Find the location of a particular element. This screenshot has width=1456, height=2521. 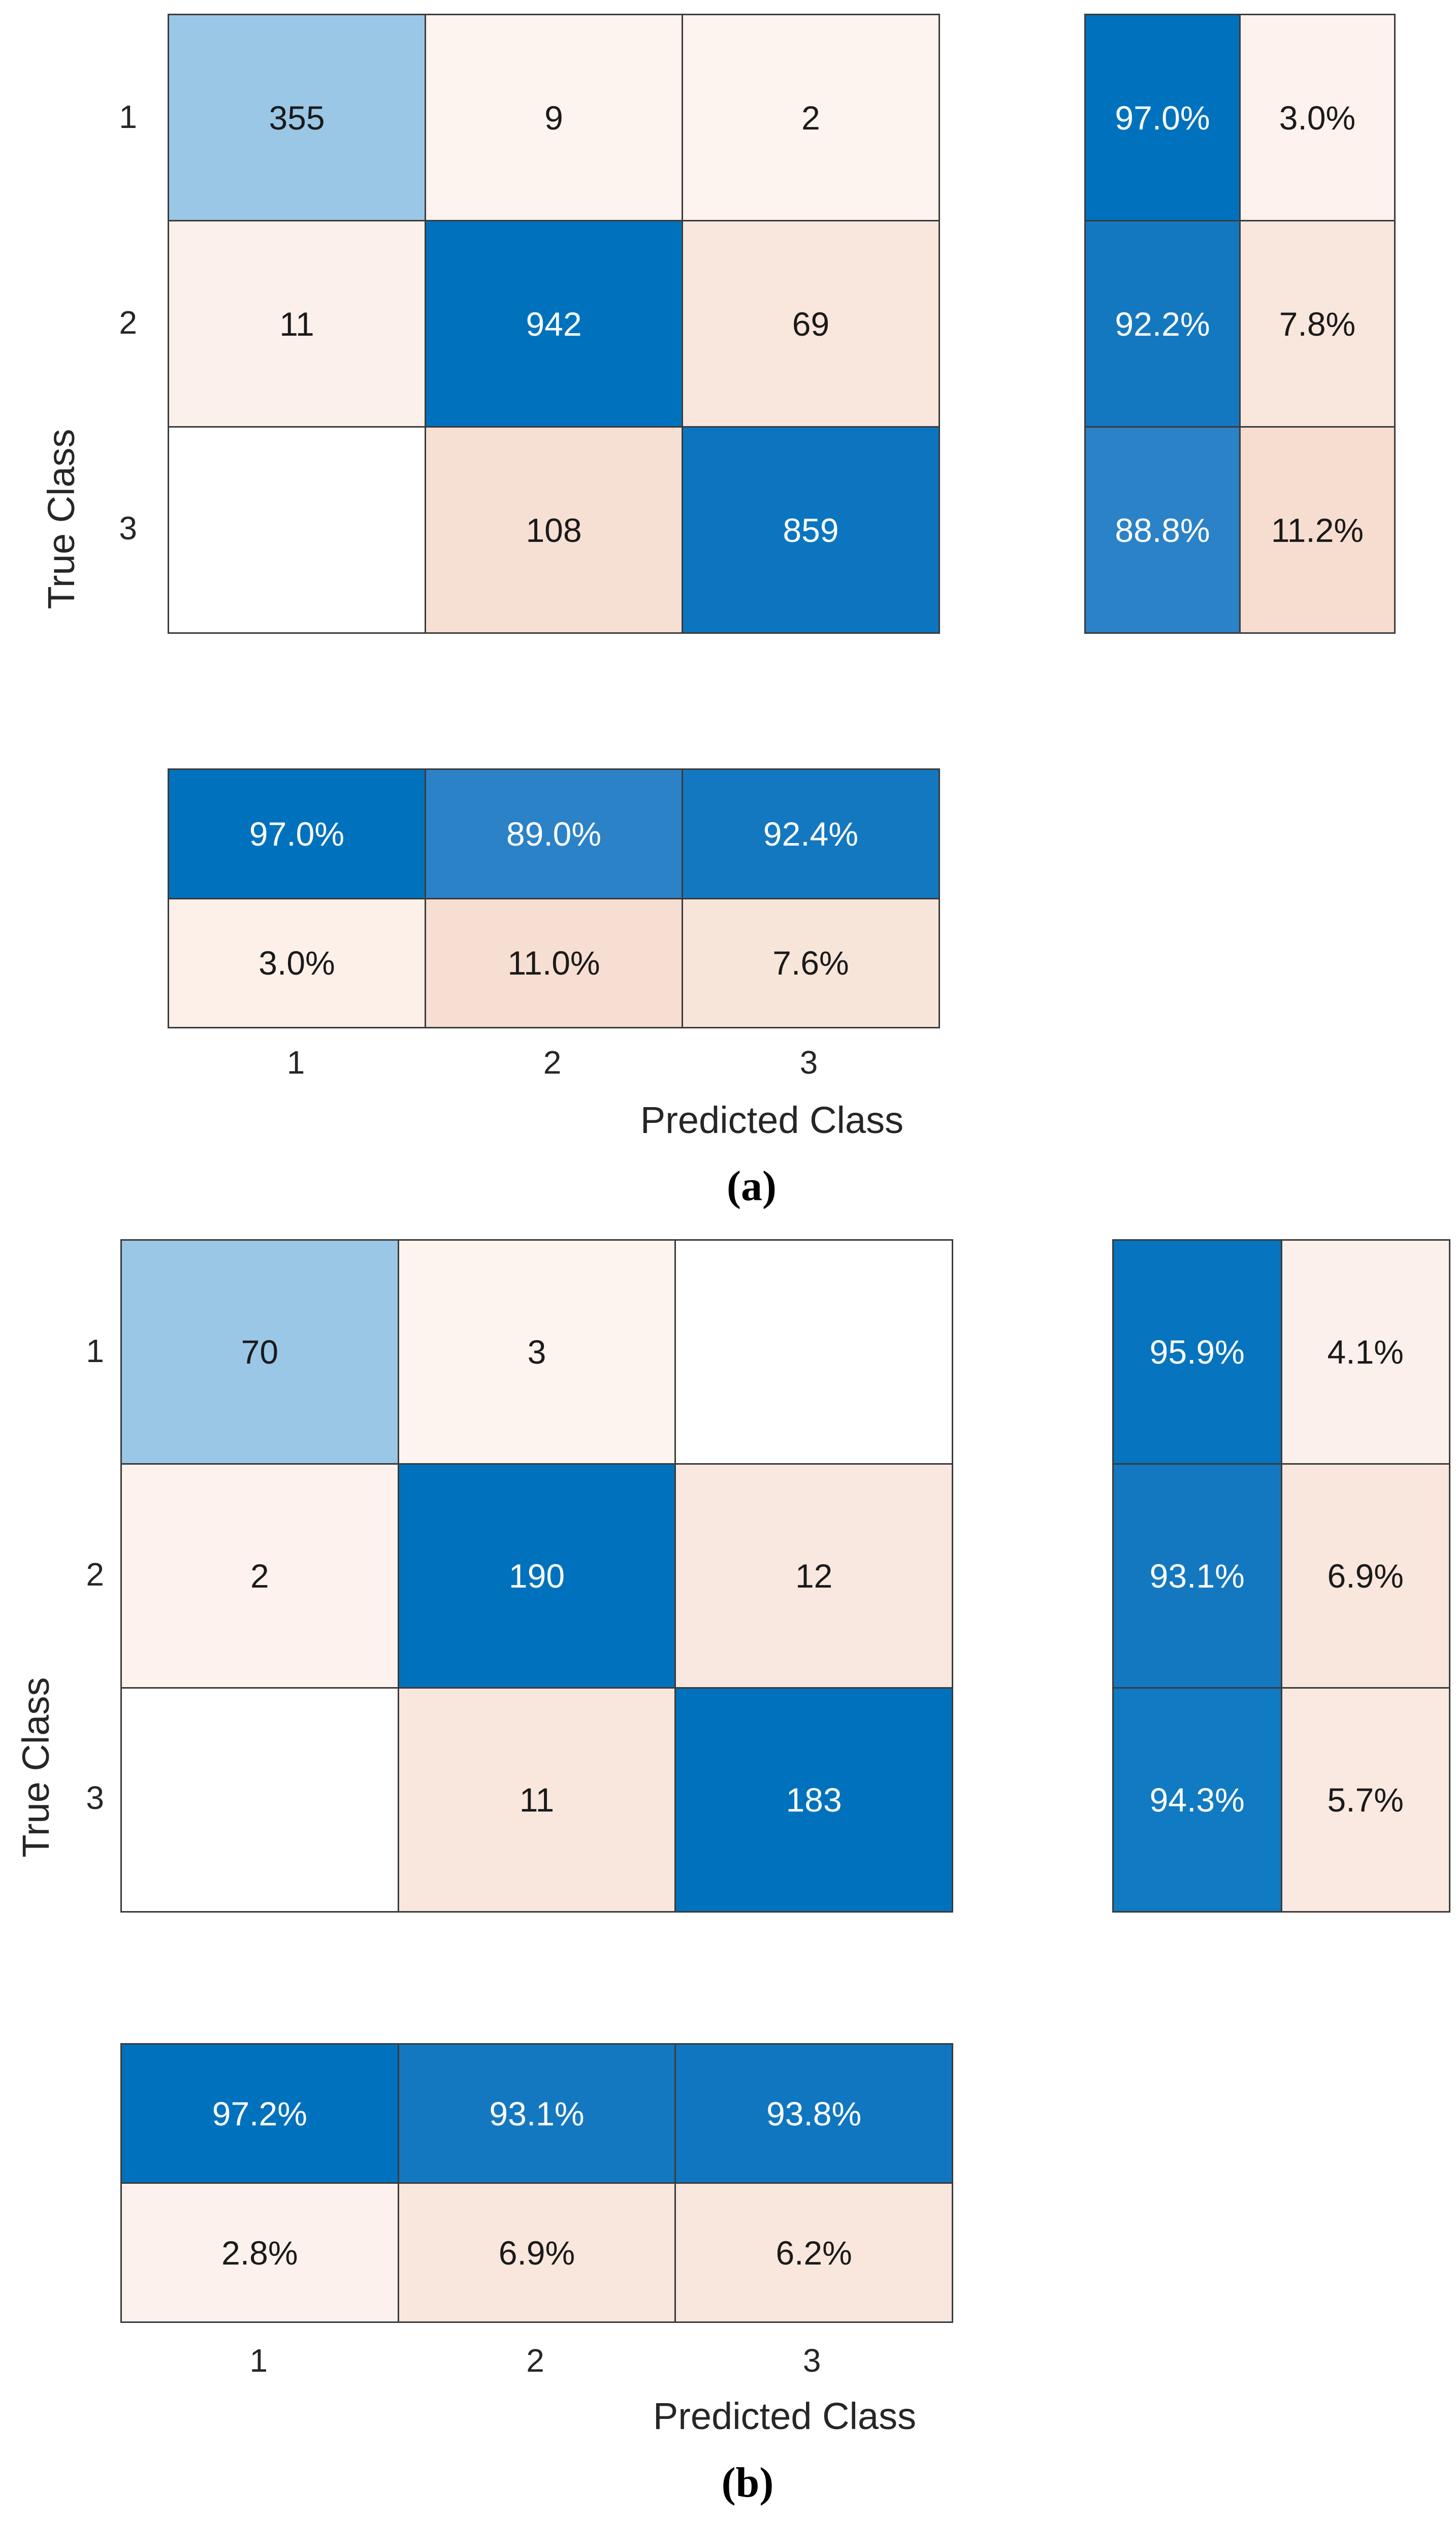

matrix-cell: 190 is located at coordinates (537, 1576).